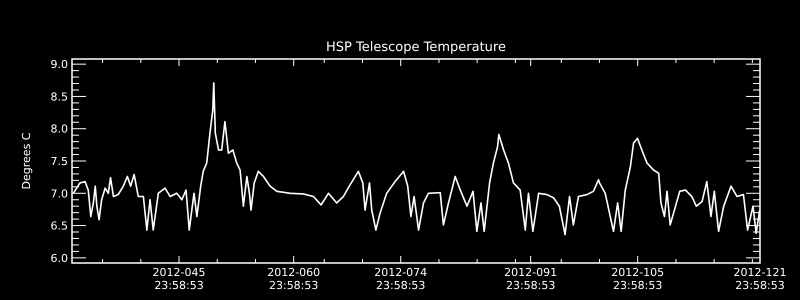 The height and width of the screenshot is (300, 800). What do you see at coordinates (179, 279) in the screenshot?
I see `x-tick-label: 2012-045 23:58:53` at bounding box center [179, 279].